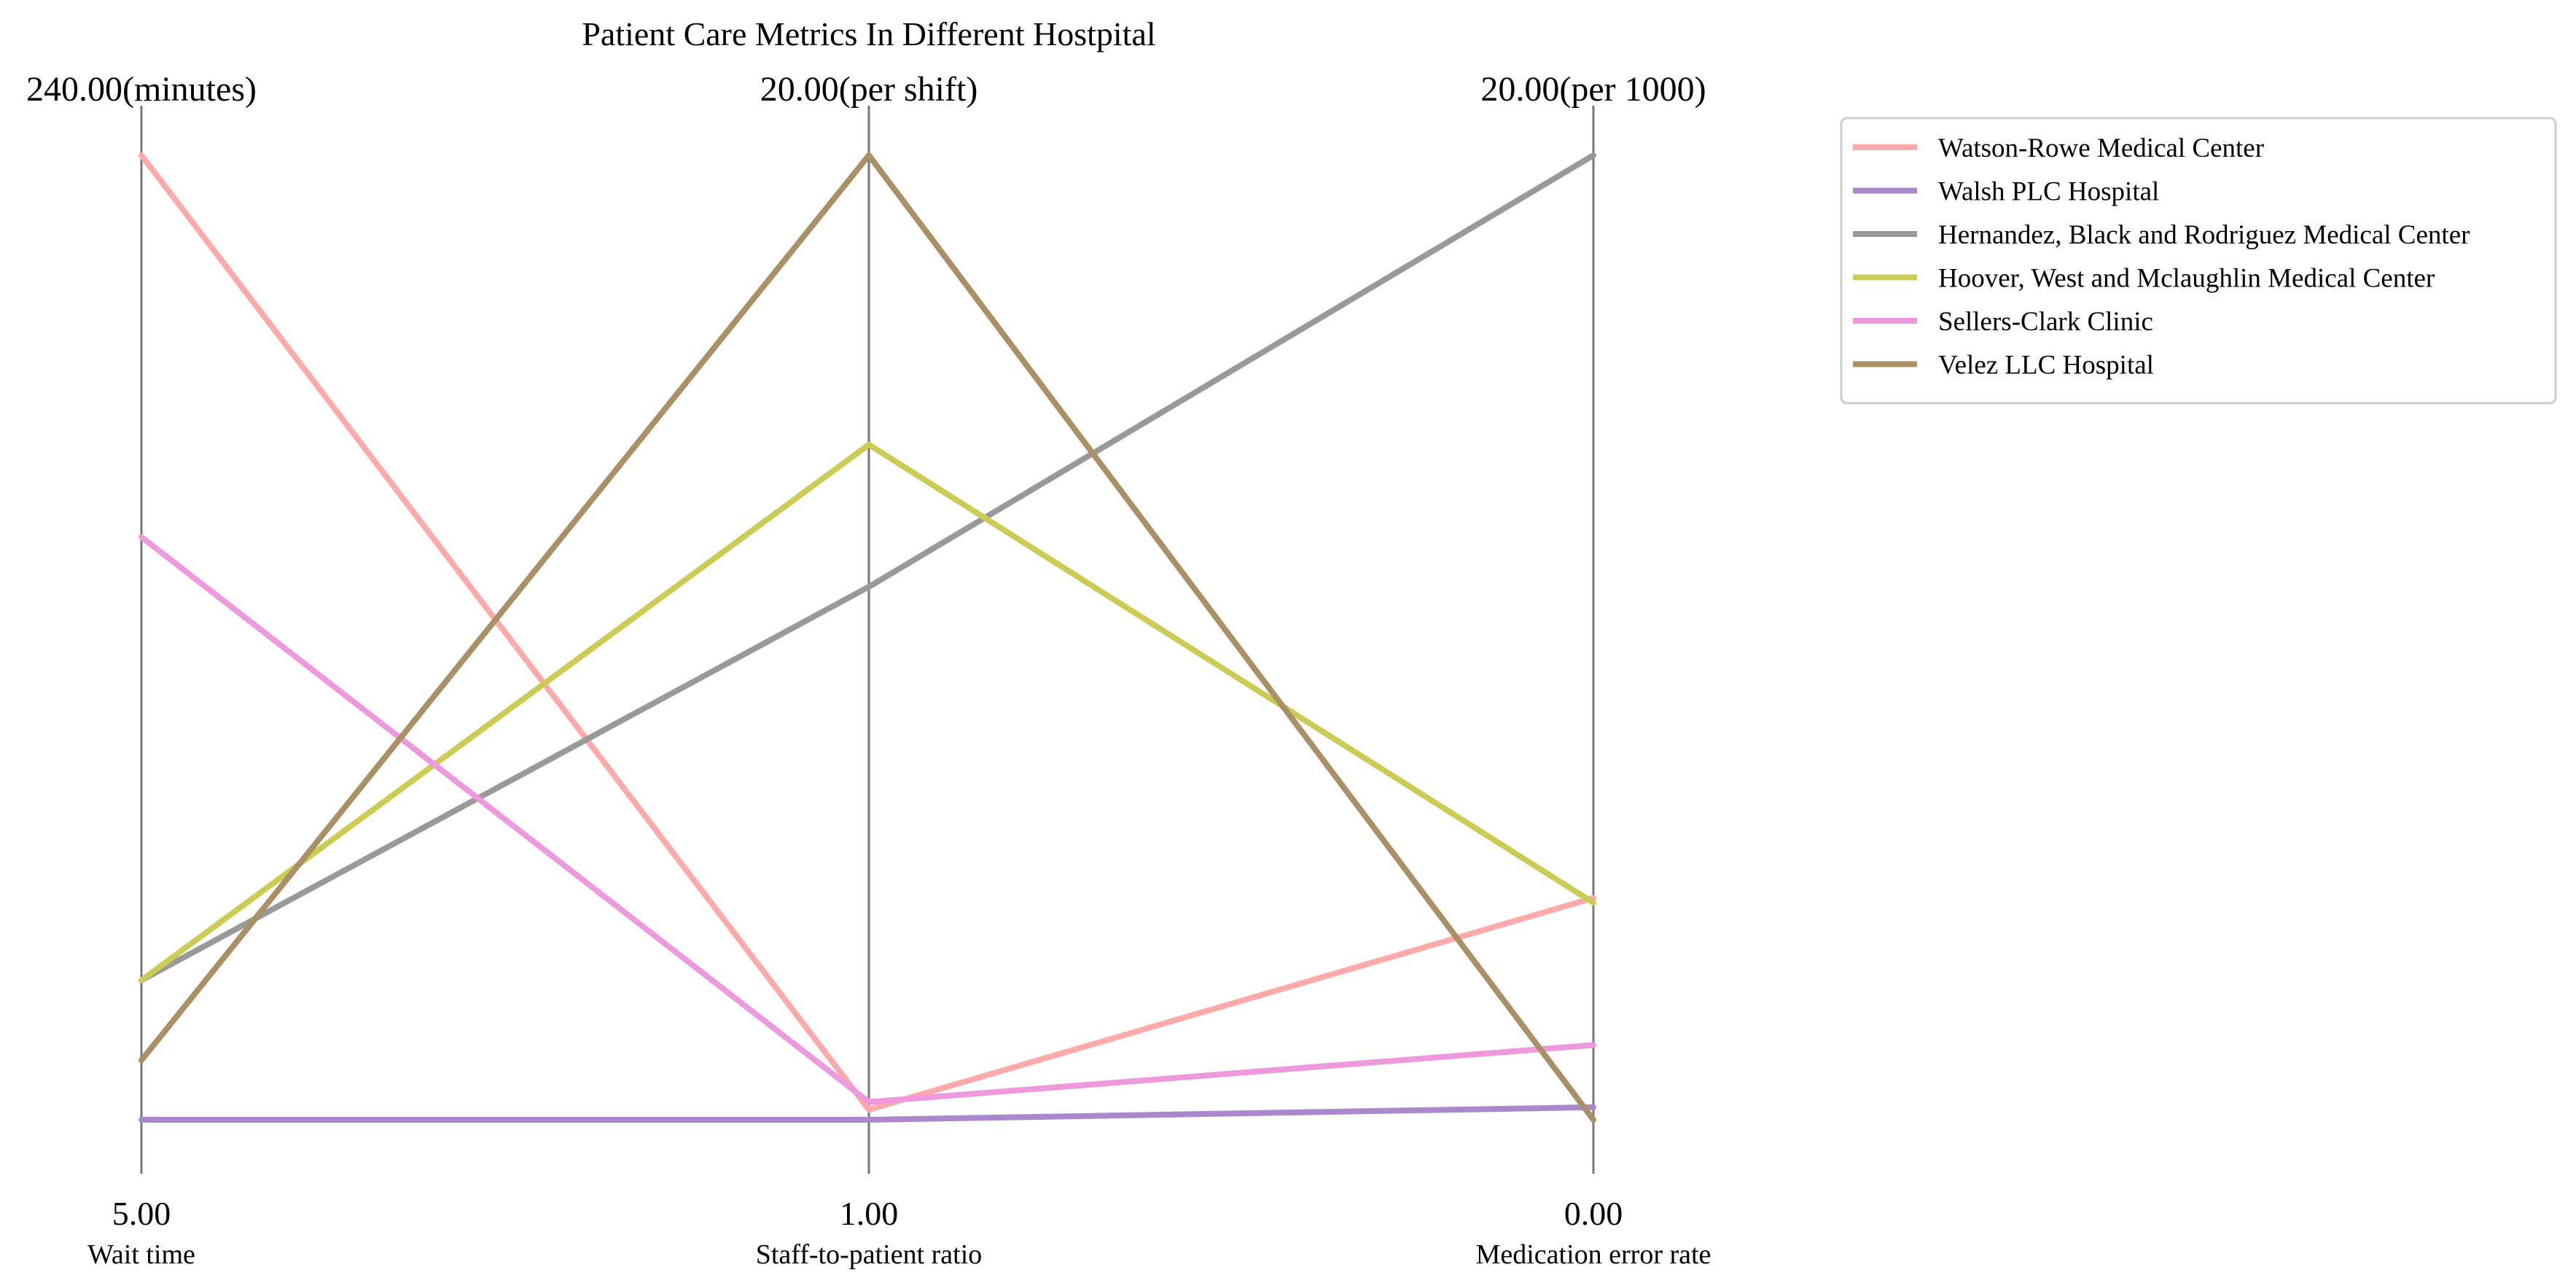 The image size is (2576, 1286). What do you see at coordinates (1593, 90) in the screenshot?
I see `axis-max-label: 20.00(per 1000)` at bounding box center [1593, 90].